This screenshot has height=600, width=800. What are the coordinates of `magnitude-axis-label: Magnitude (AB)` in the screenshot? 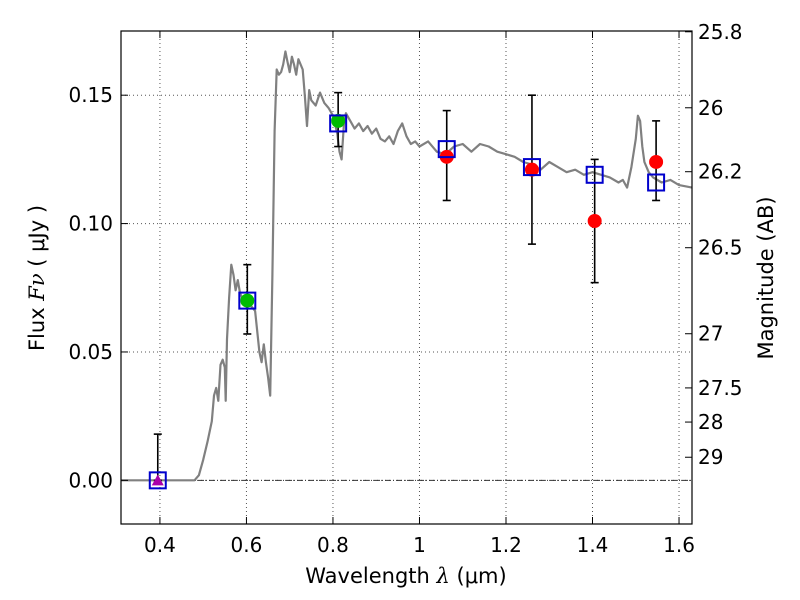 It's located at (766, 277).